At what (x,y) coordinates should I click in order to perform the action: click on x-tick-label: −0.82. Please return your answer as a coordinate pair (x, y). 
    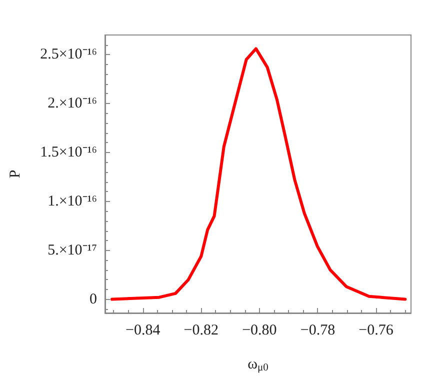
    Looking at the image, I should click on (201, 330).